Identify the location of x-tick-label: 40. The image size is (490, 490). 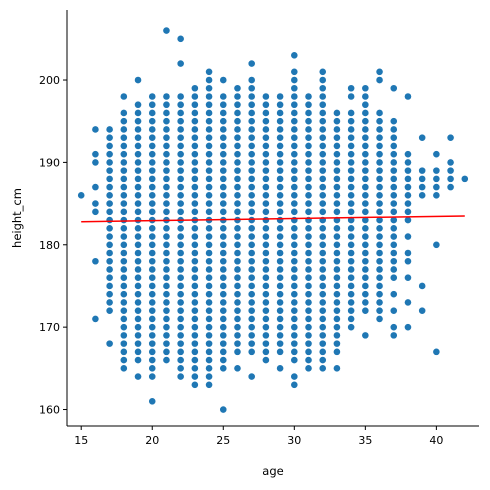
(436, 440).